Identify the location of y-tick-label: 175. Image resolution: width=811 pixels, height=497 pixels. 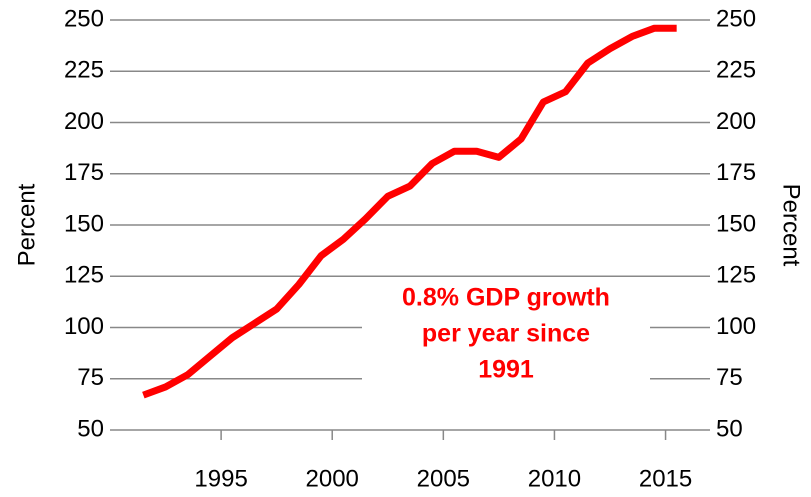
(84, 172).